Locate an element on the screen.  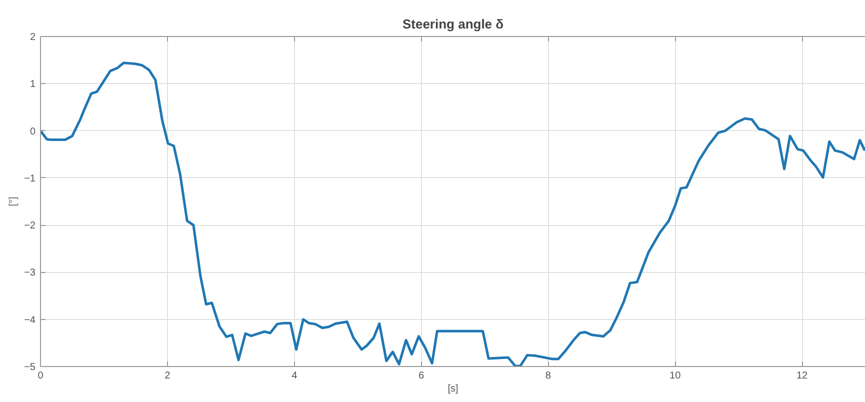
chart-title: Steering angle δ is located at coordinates (453, 24).